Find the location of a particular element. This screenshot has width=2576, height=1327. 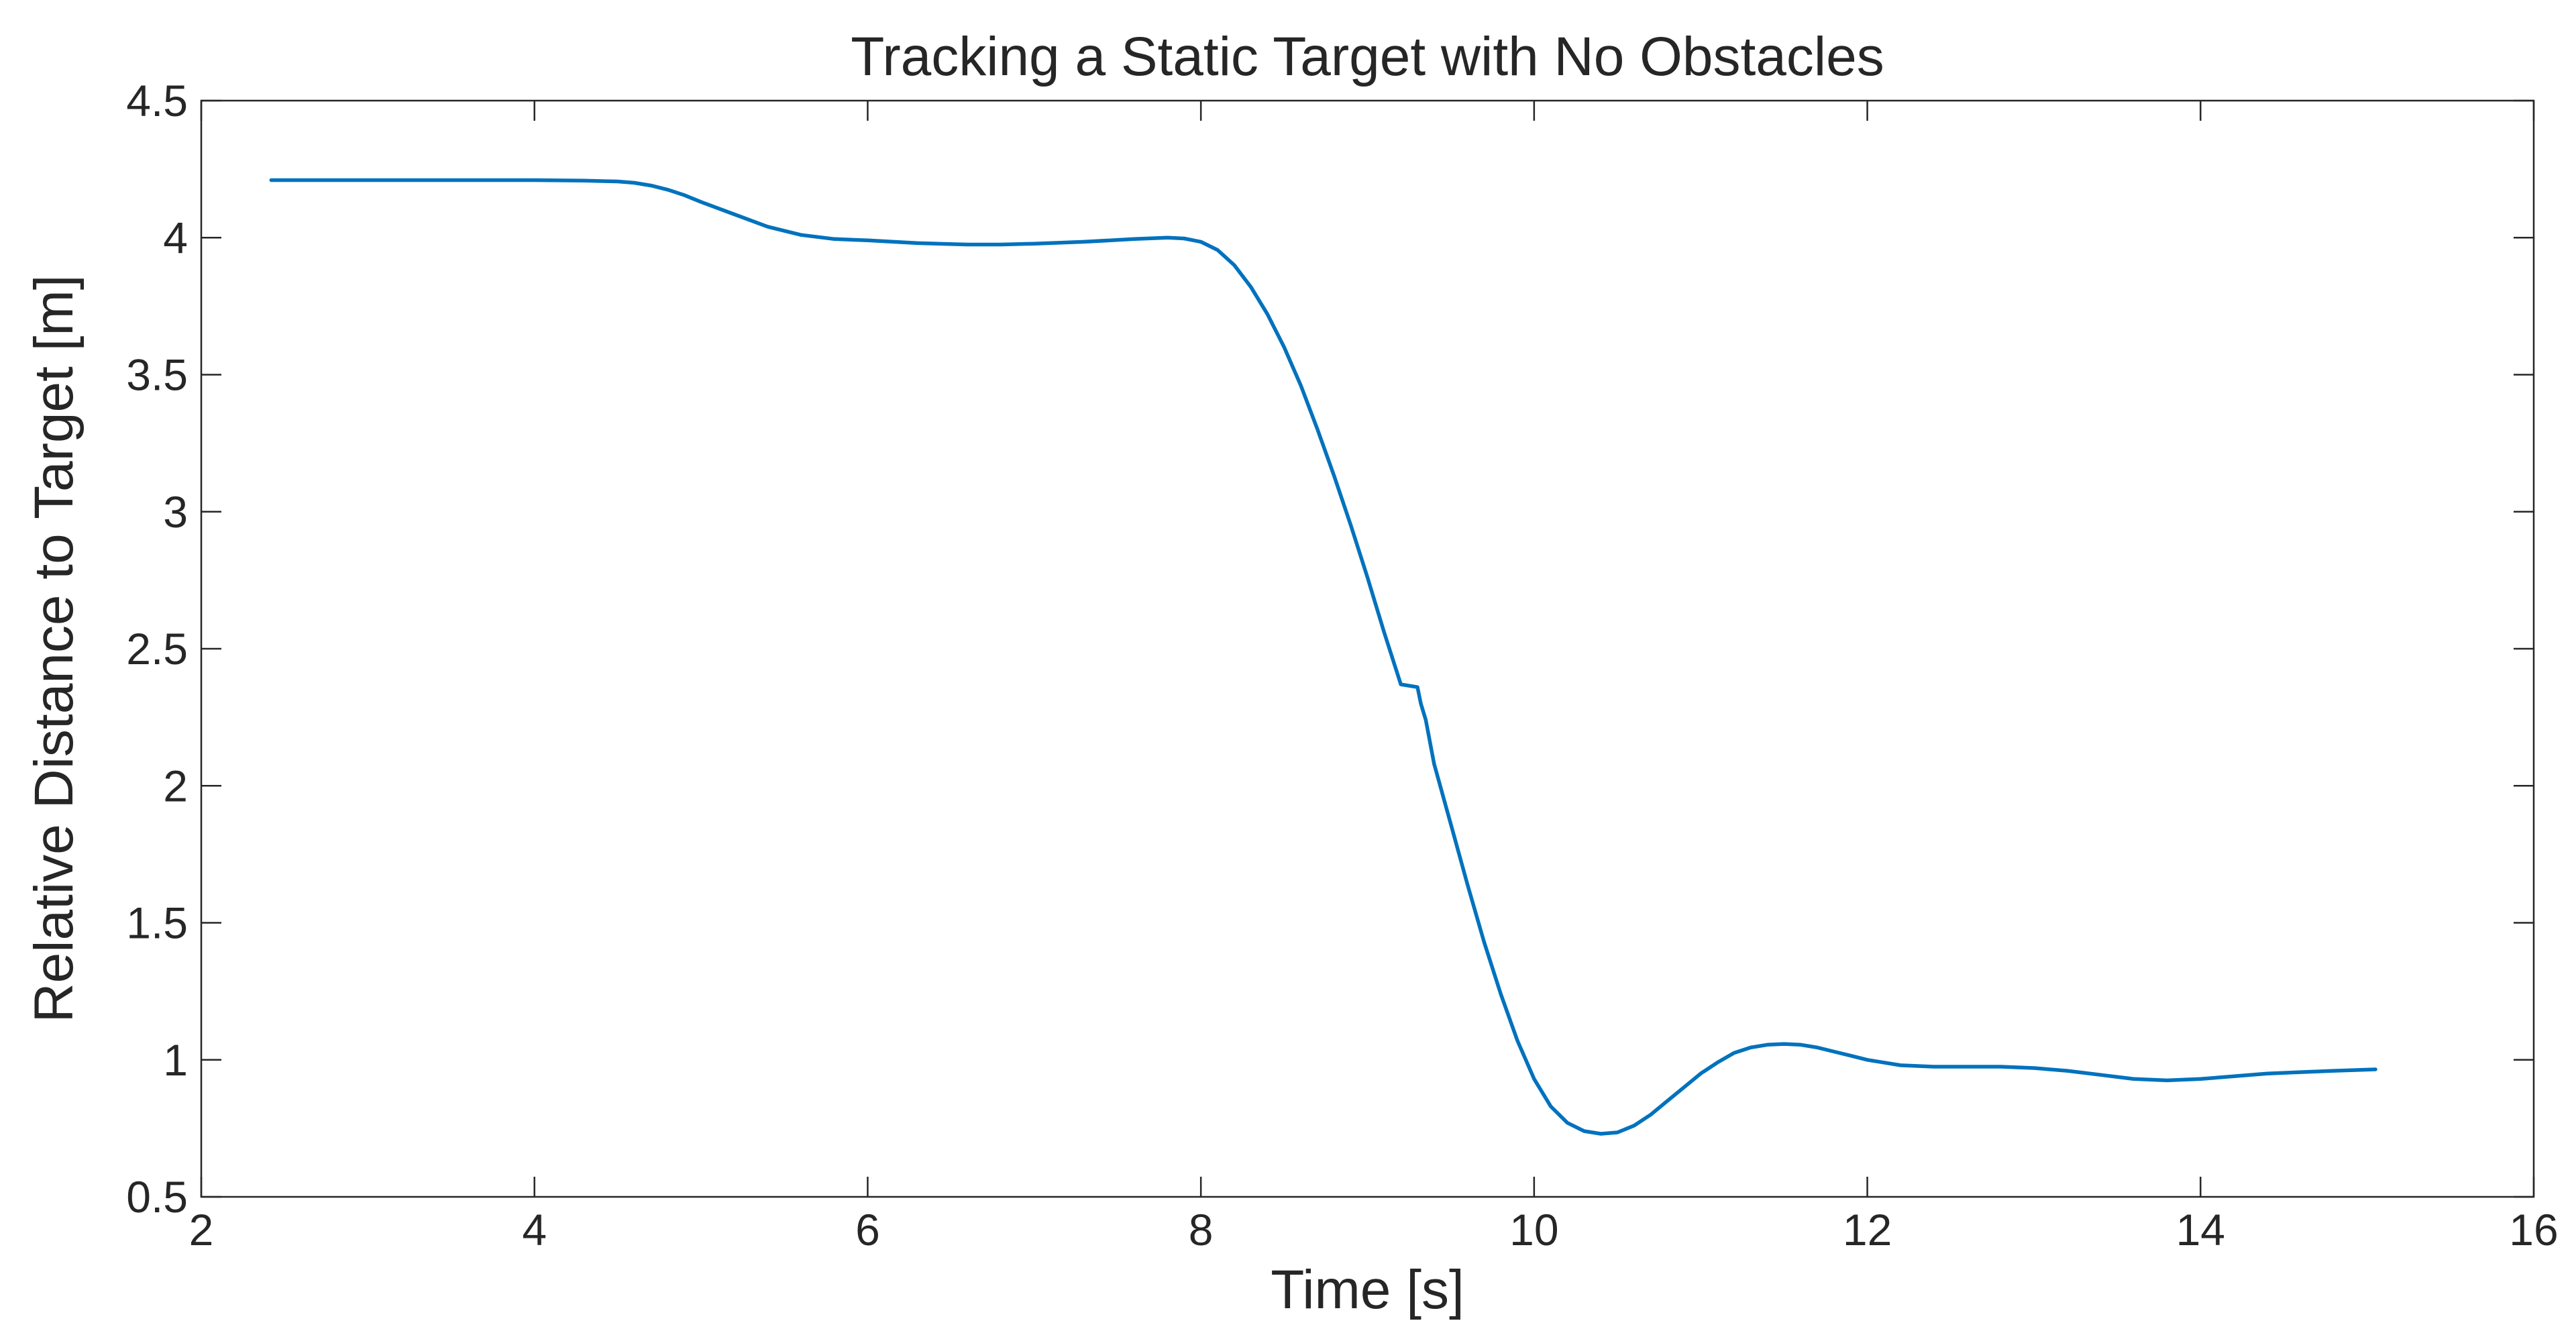

x-tick-label: 12 is located at coordinates (1867, 1230).